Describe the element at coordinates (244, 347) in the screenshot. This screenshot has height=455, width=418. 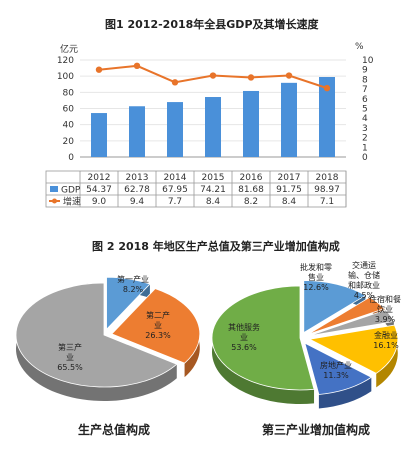
I see `svg-text: 53.6%` at that location.